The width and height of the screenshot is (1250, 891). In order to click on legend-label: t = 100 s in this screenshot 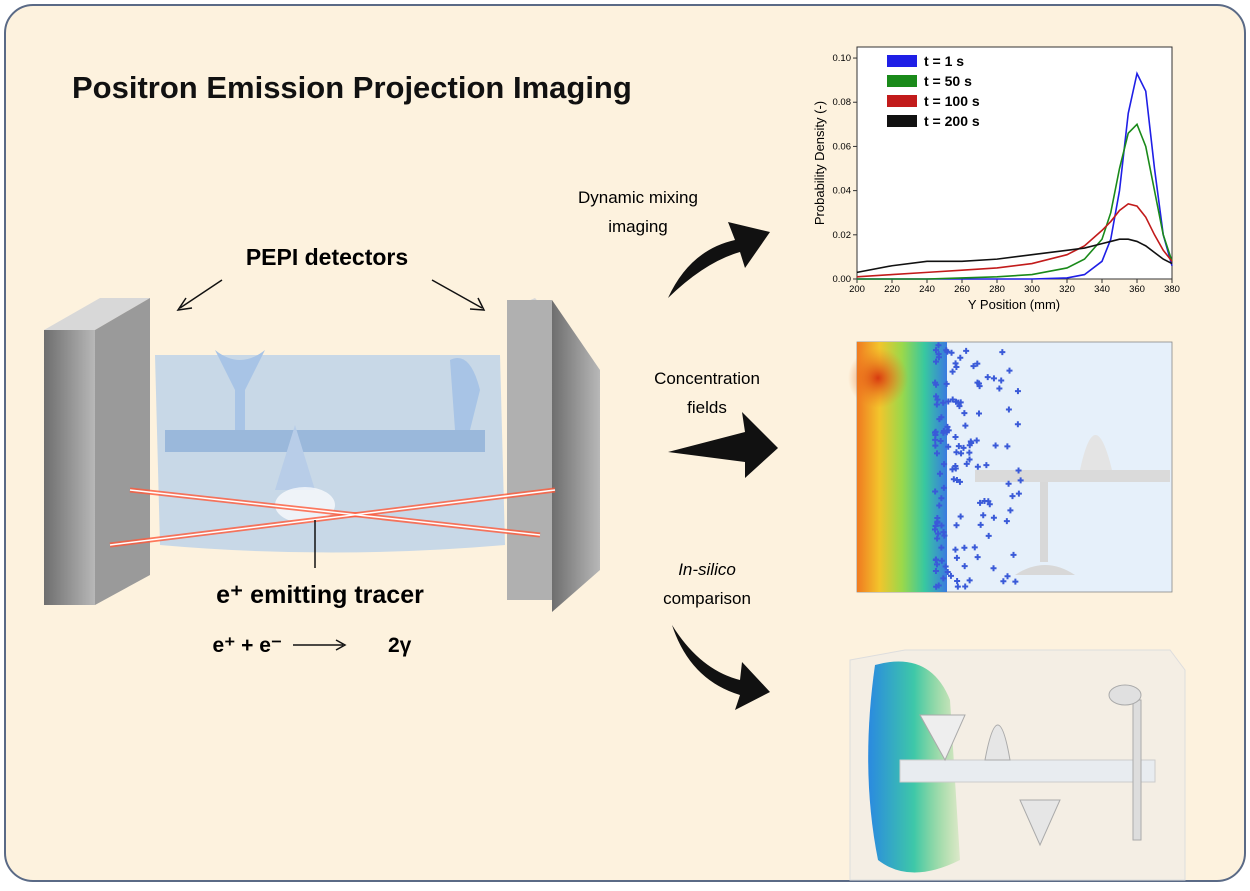, I will do `click(952, 101)`.